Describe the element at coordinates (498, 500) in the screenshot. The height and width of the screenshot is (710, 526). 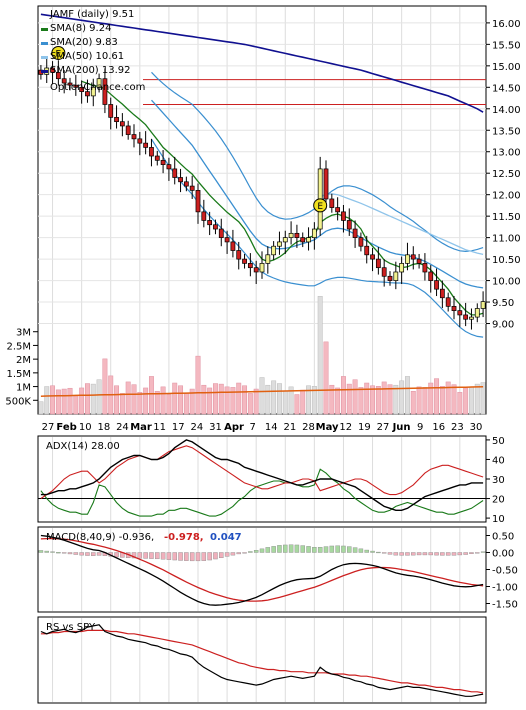
I see `adx-axis-label: 20` at that location.